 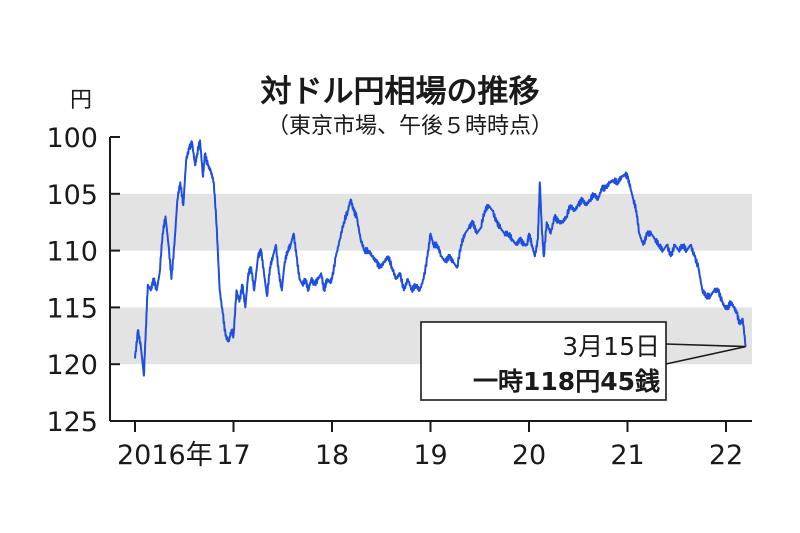 What do you see at coordinates (72, 422) in the screenshot?
I see `y-tick-label: 125` at bounding box center [72, 422].